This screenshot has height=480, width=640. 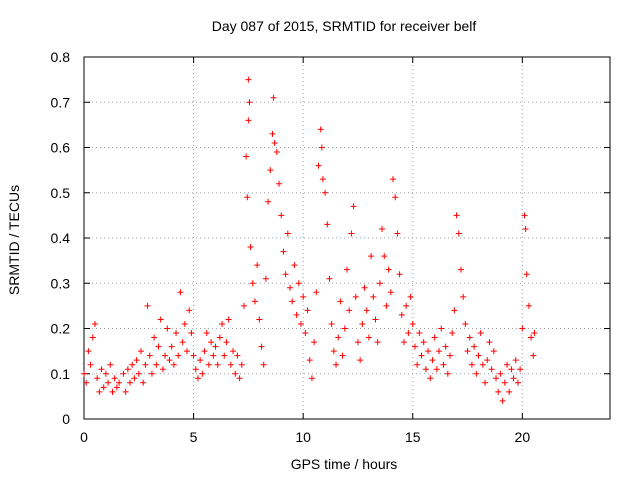 What do you see at coordinates (344, 464) in the screenshot?
I see `x-axis-label: GPS time / hours` at bounding box center [344, 464].